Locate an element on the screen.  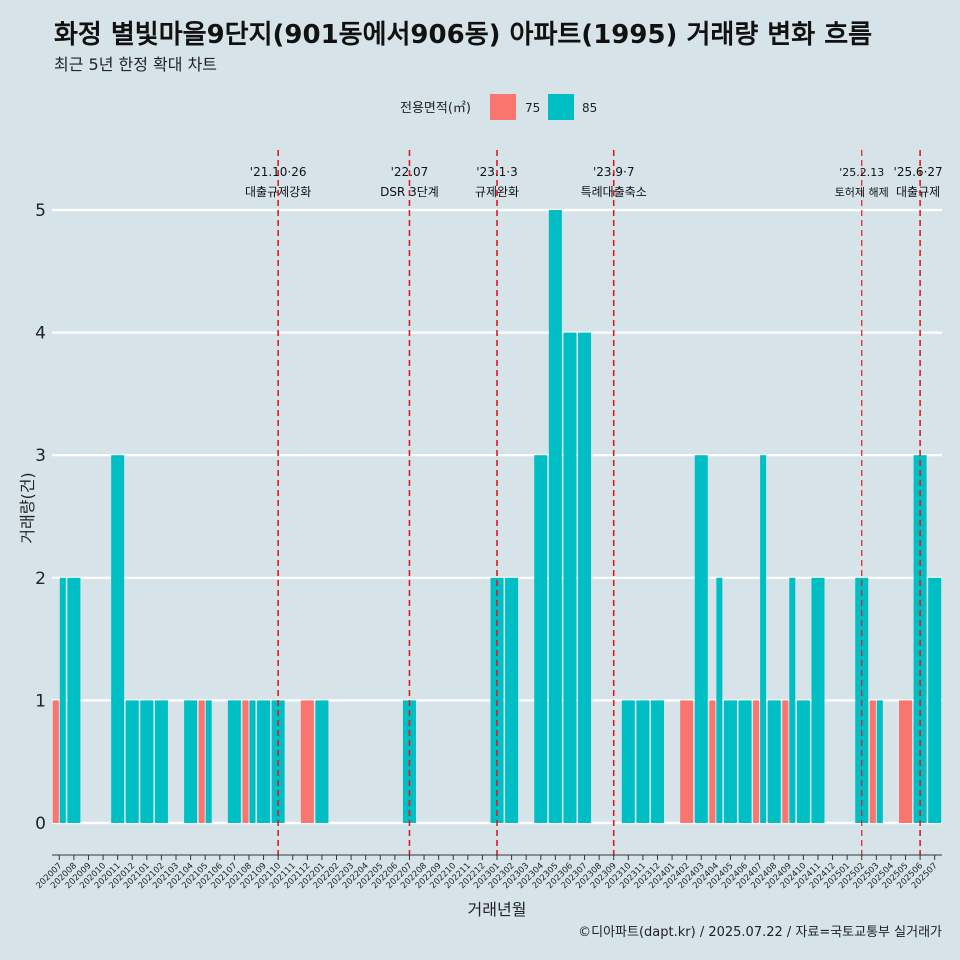
event-date-202309: '23.9·7 is located at coordinates (613, 172).